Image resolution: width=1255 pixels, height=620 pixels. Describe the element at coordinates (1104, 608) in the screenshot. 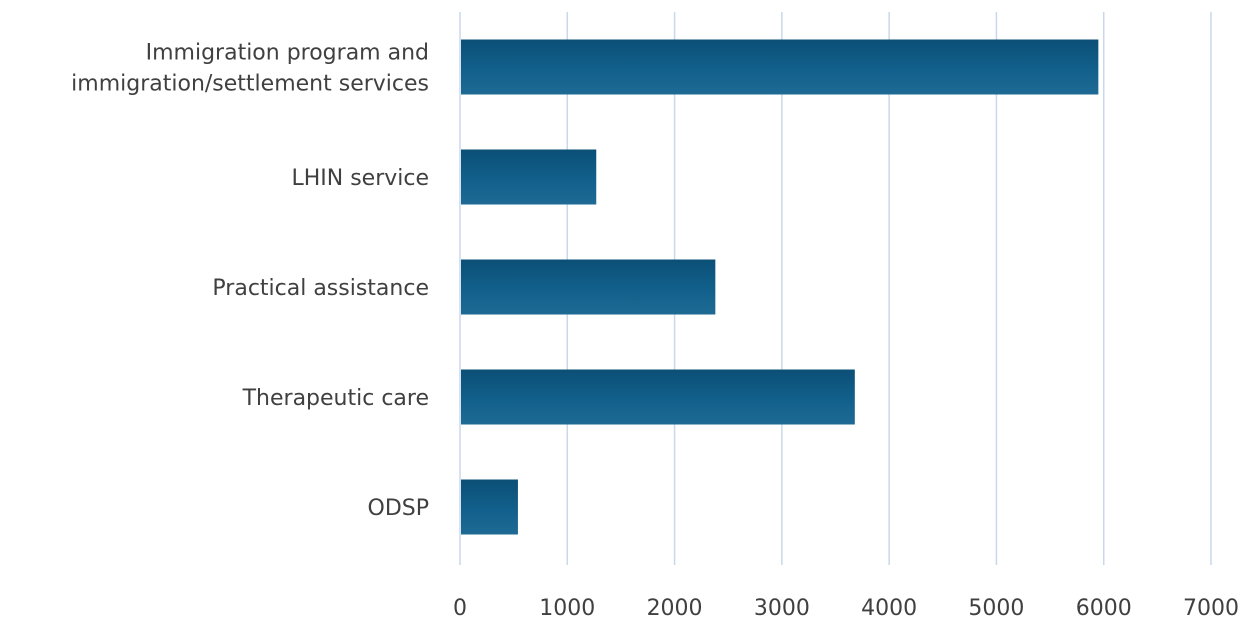

I see `x-tick-label-6000: 6000` at that location.